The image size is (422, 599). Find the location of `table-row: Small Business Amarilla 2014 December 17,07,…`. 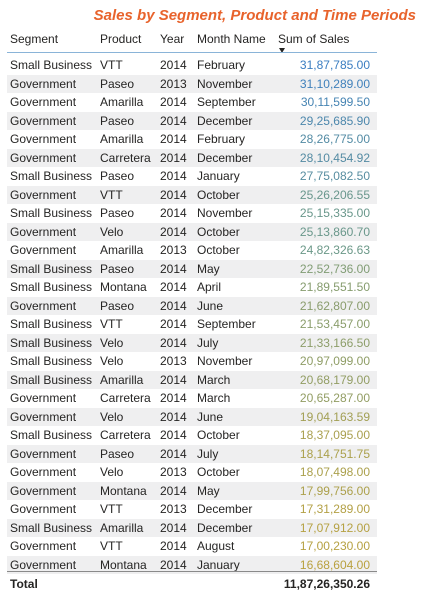

table-row: Small Business Amarilla 2014 December 17,07,… is located at coordinates (211, 527).